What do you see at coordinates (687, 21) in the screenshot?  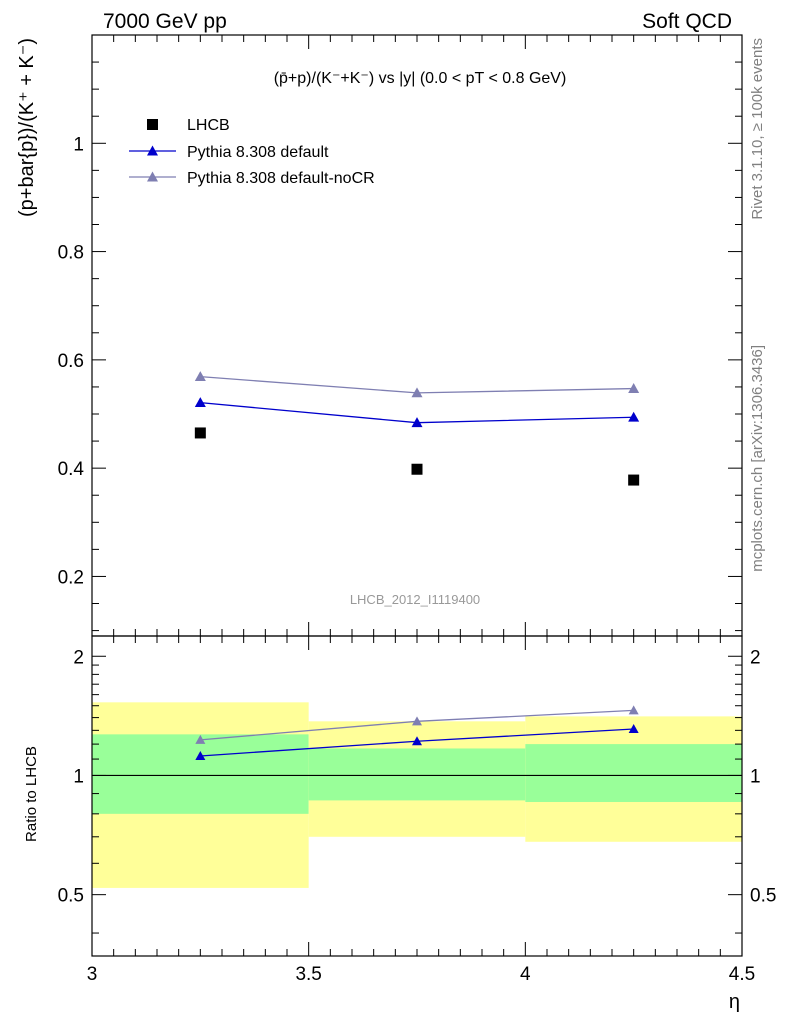 I see `header-right: Soft QCD` at bounding box center [687, 21].